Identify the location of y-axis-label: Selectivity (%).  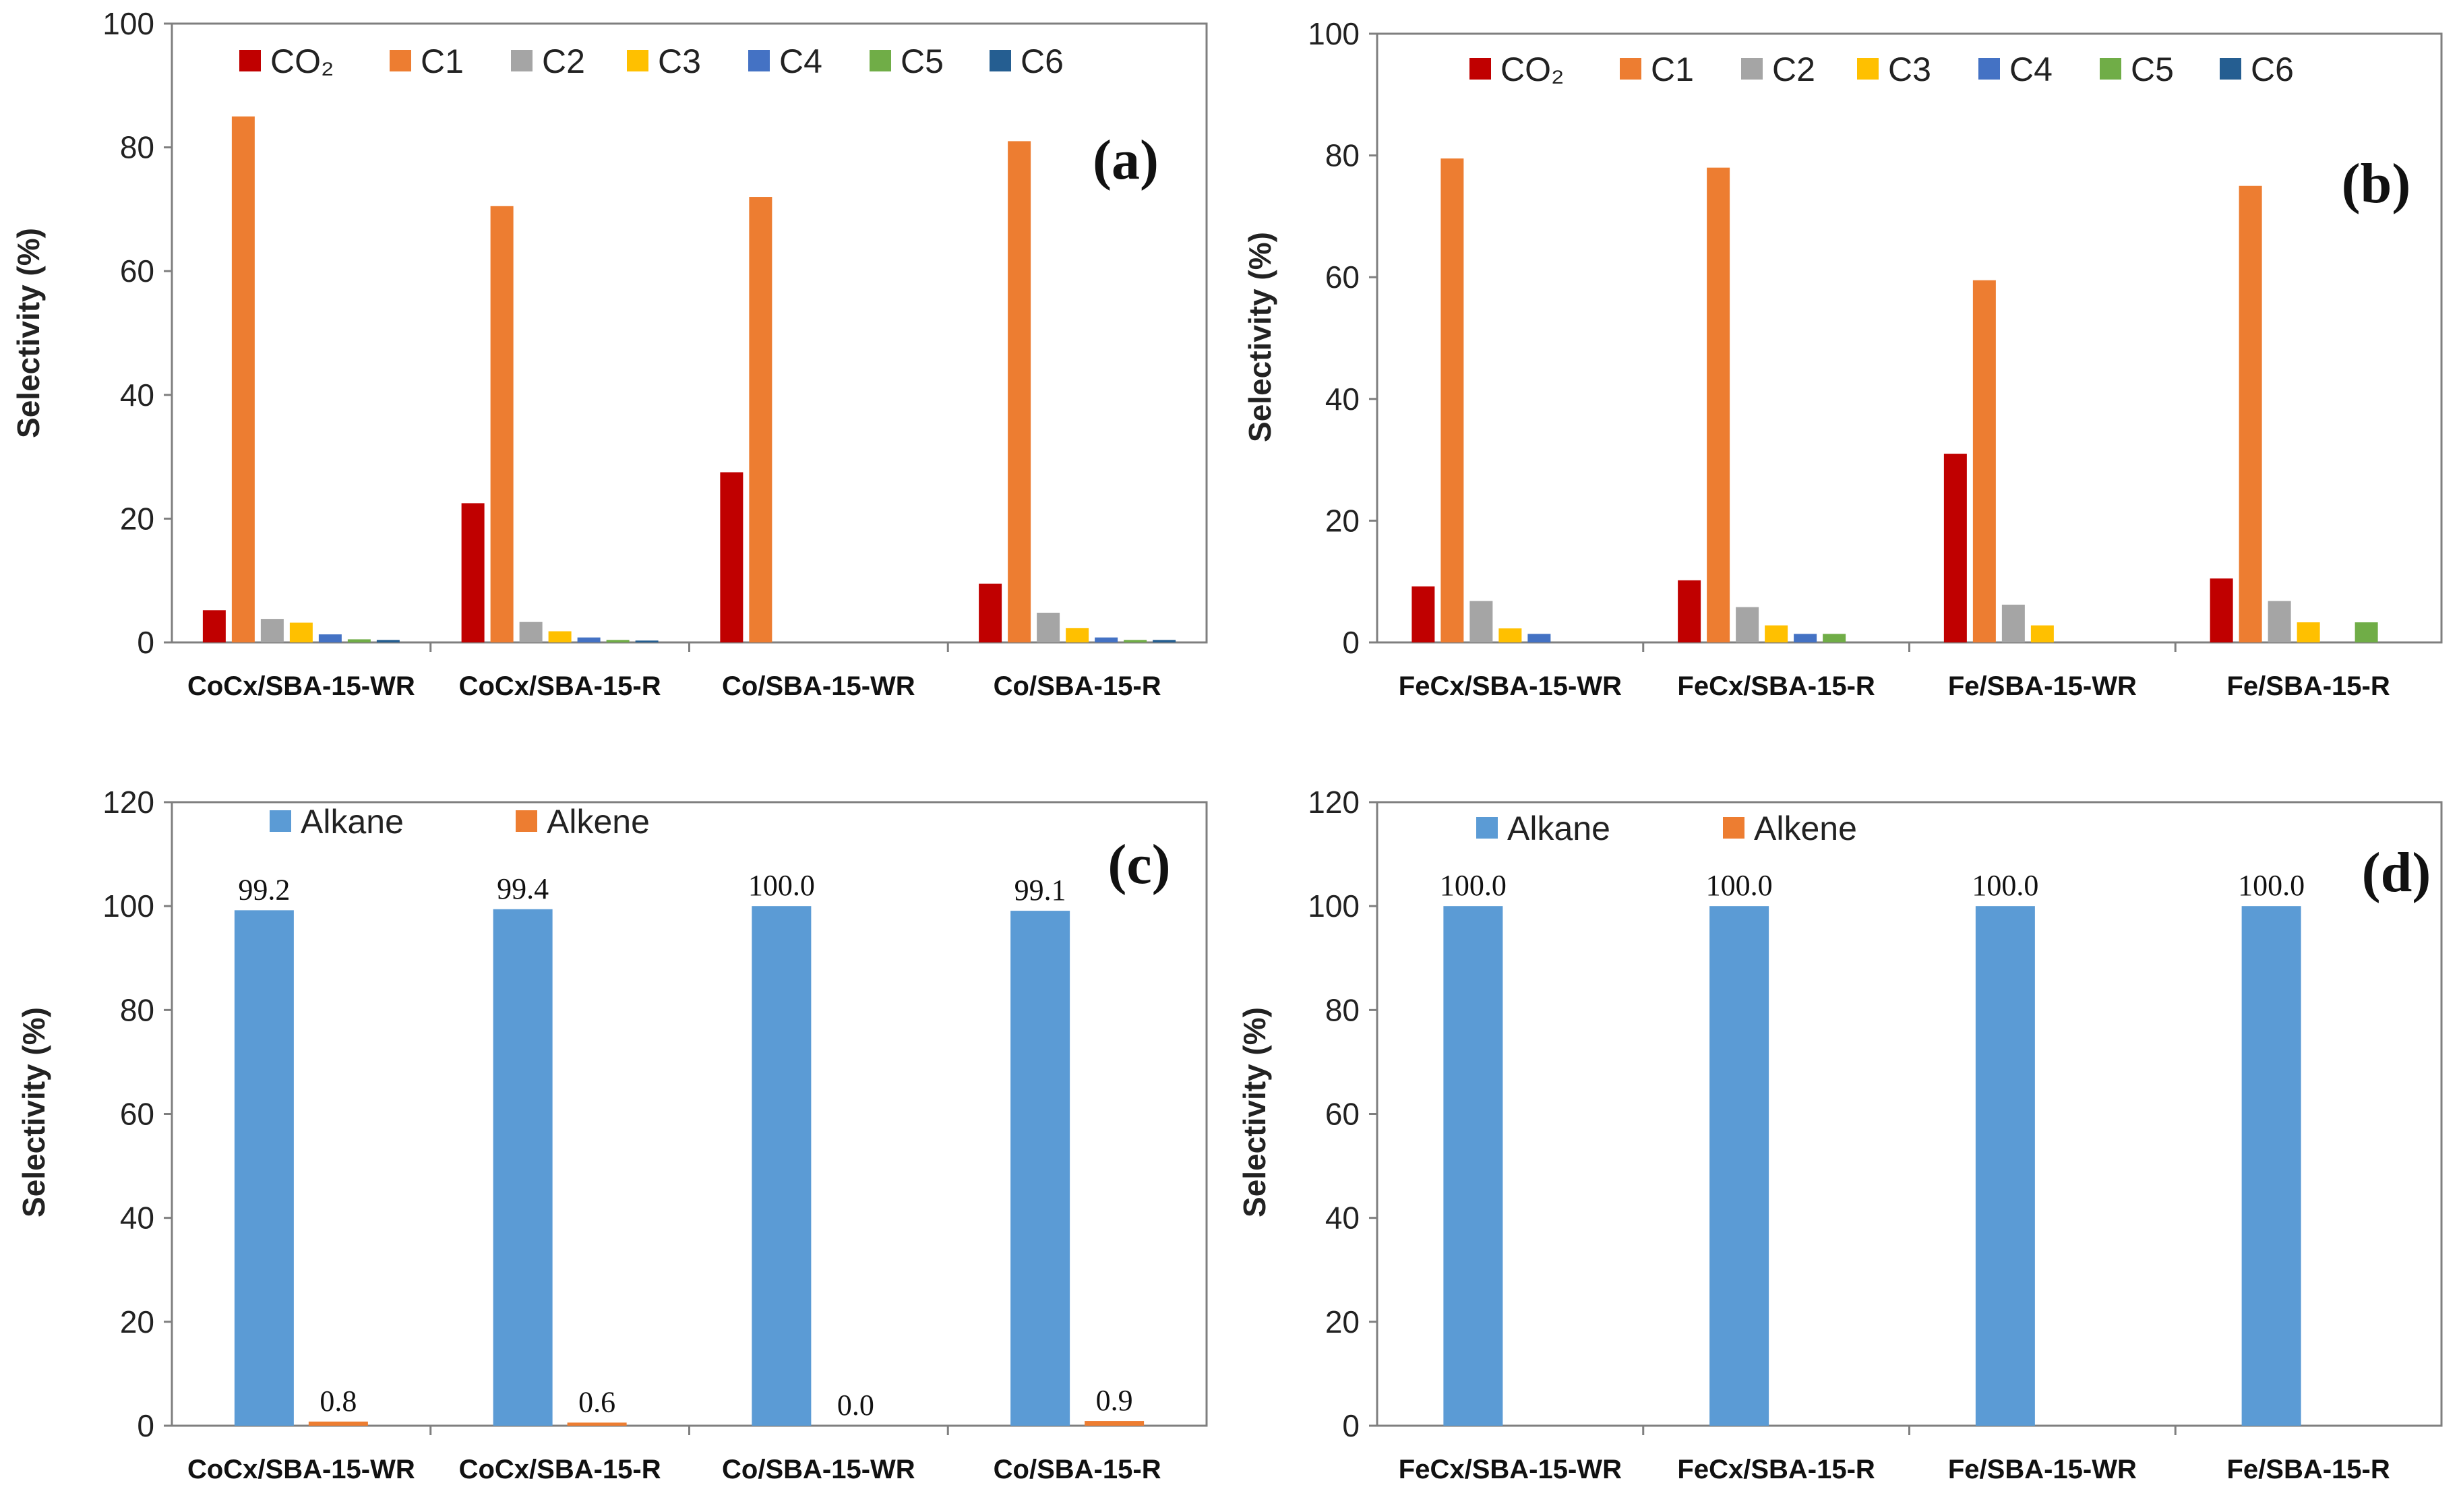
(33, 1112).